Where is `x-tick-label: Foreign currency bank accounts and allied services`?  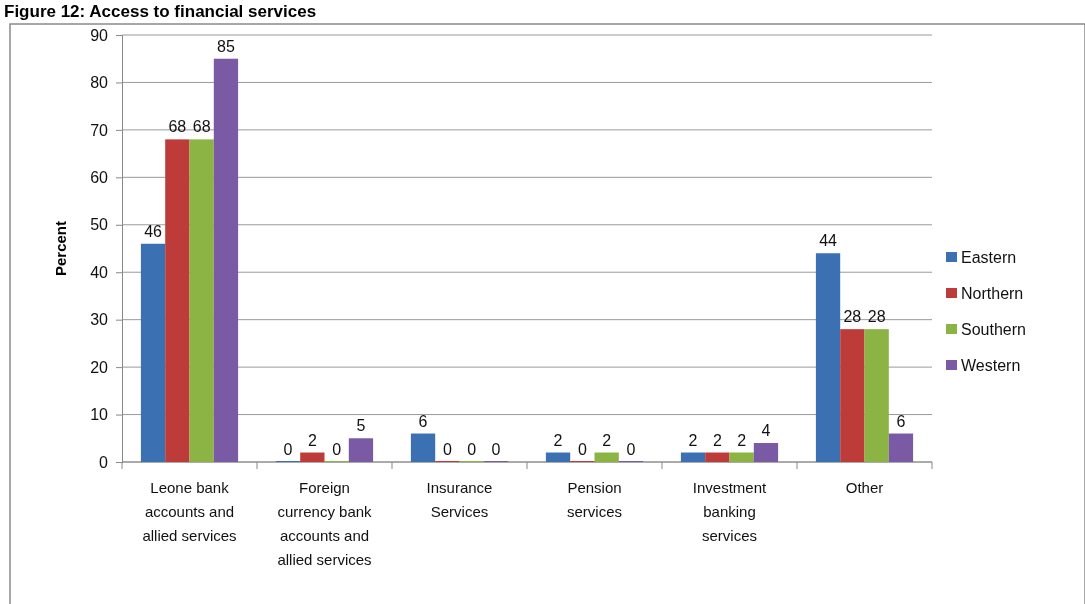 x-tick-label: Foreign currency bank accounts and allied services is located at coordinates (325, 523).